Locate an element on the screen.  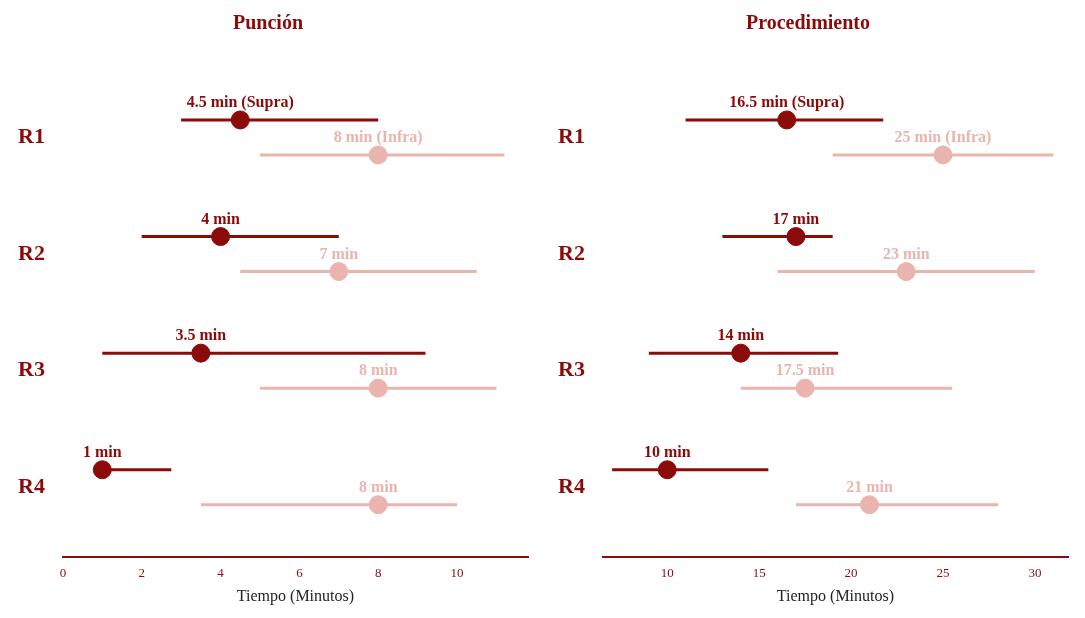
data-label: 4 min is located at coordinates (220, 218).